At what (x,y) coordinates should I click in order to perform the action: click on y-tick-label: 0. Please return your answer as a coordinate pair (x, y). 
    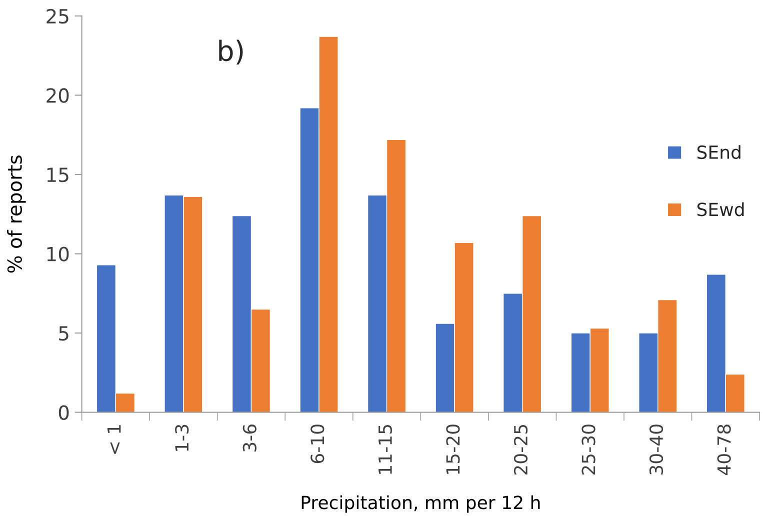
    Looking at the image, I should click on (63, 412).